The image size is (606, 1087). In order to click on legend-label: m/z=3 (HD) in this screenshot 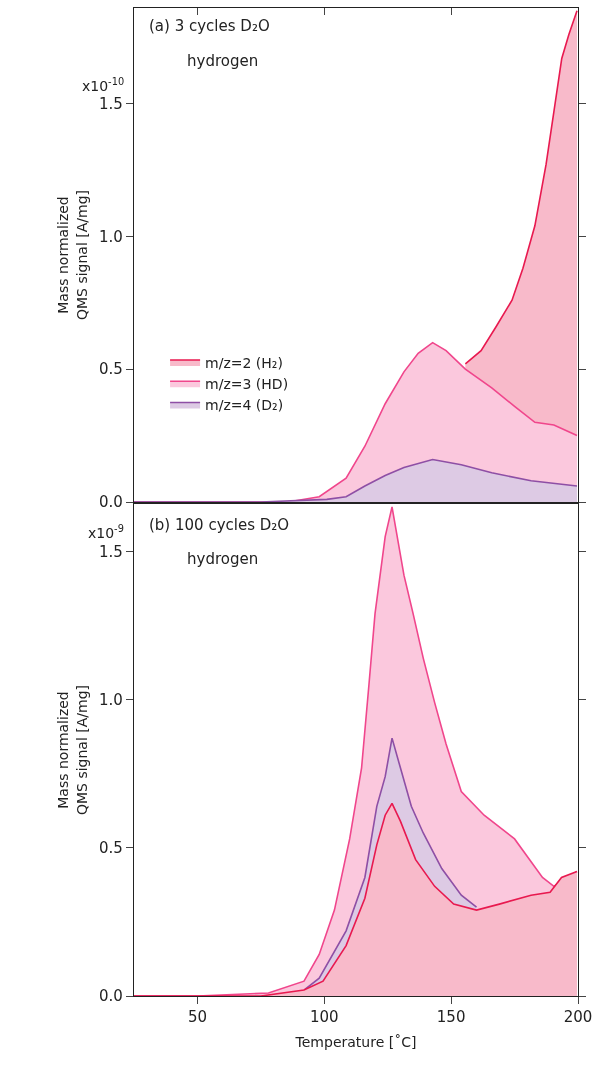, I will do `click(247, 383)`.